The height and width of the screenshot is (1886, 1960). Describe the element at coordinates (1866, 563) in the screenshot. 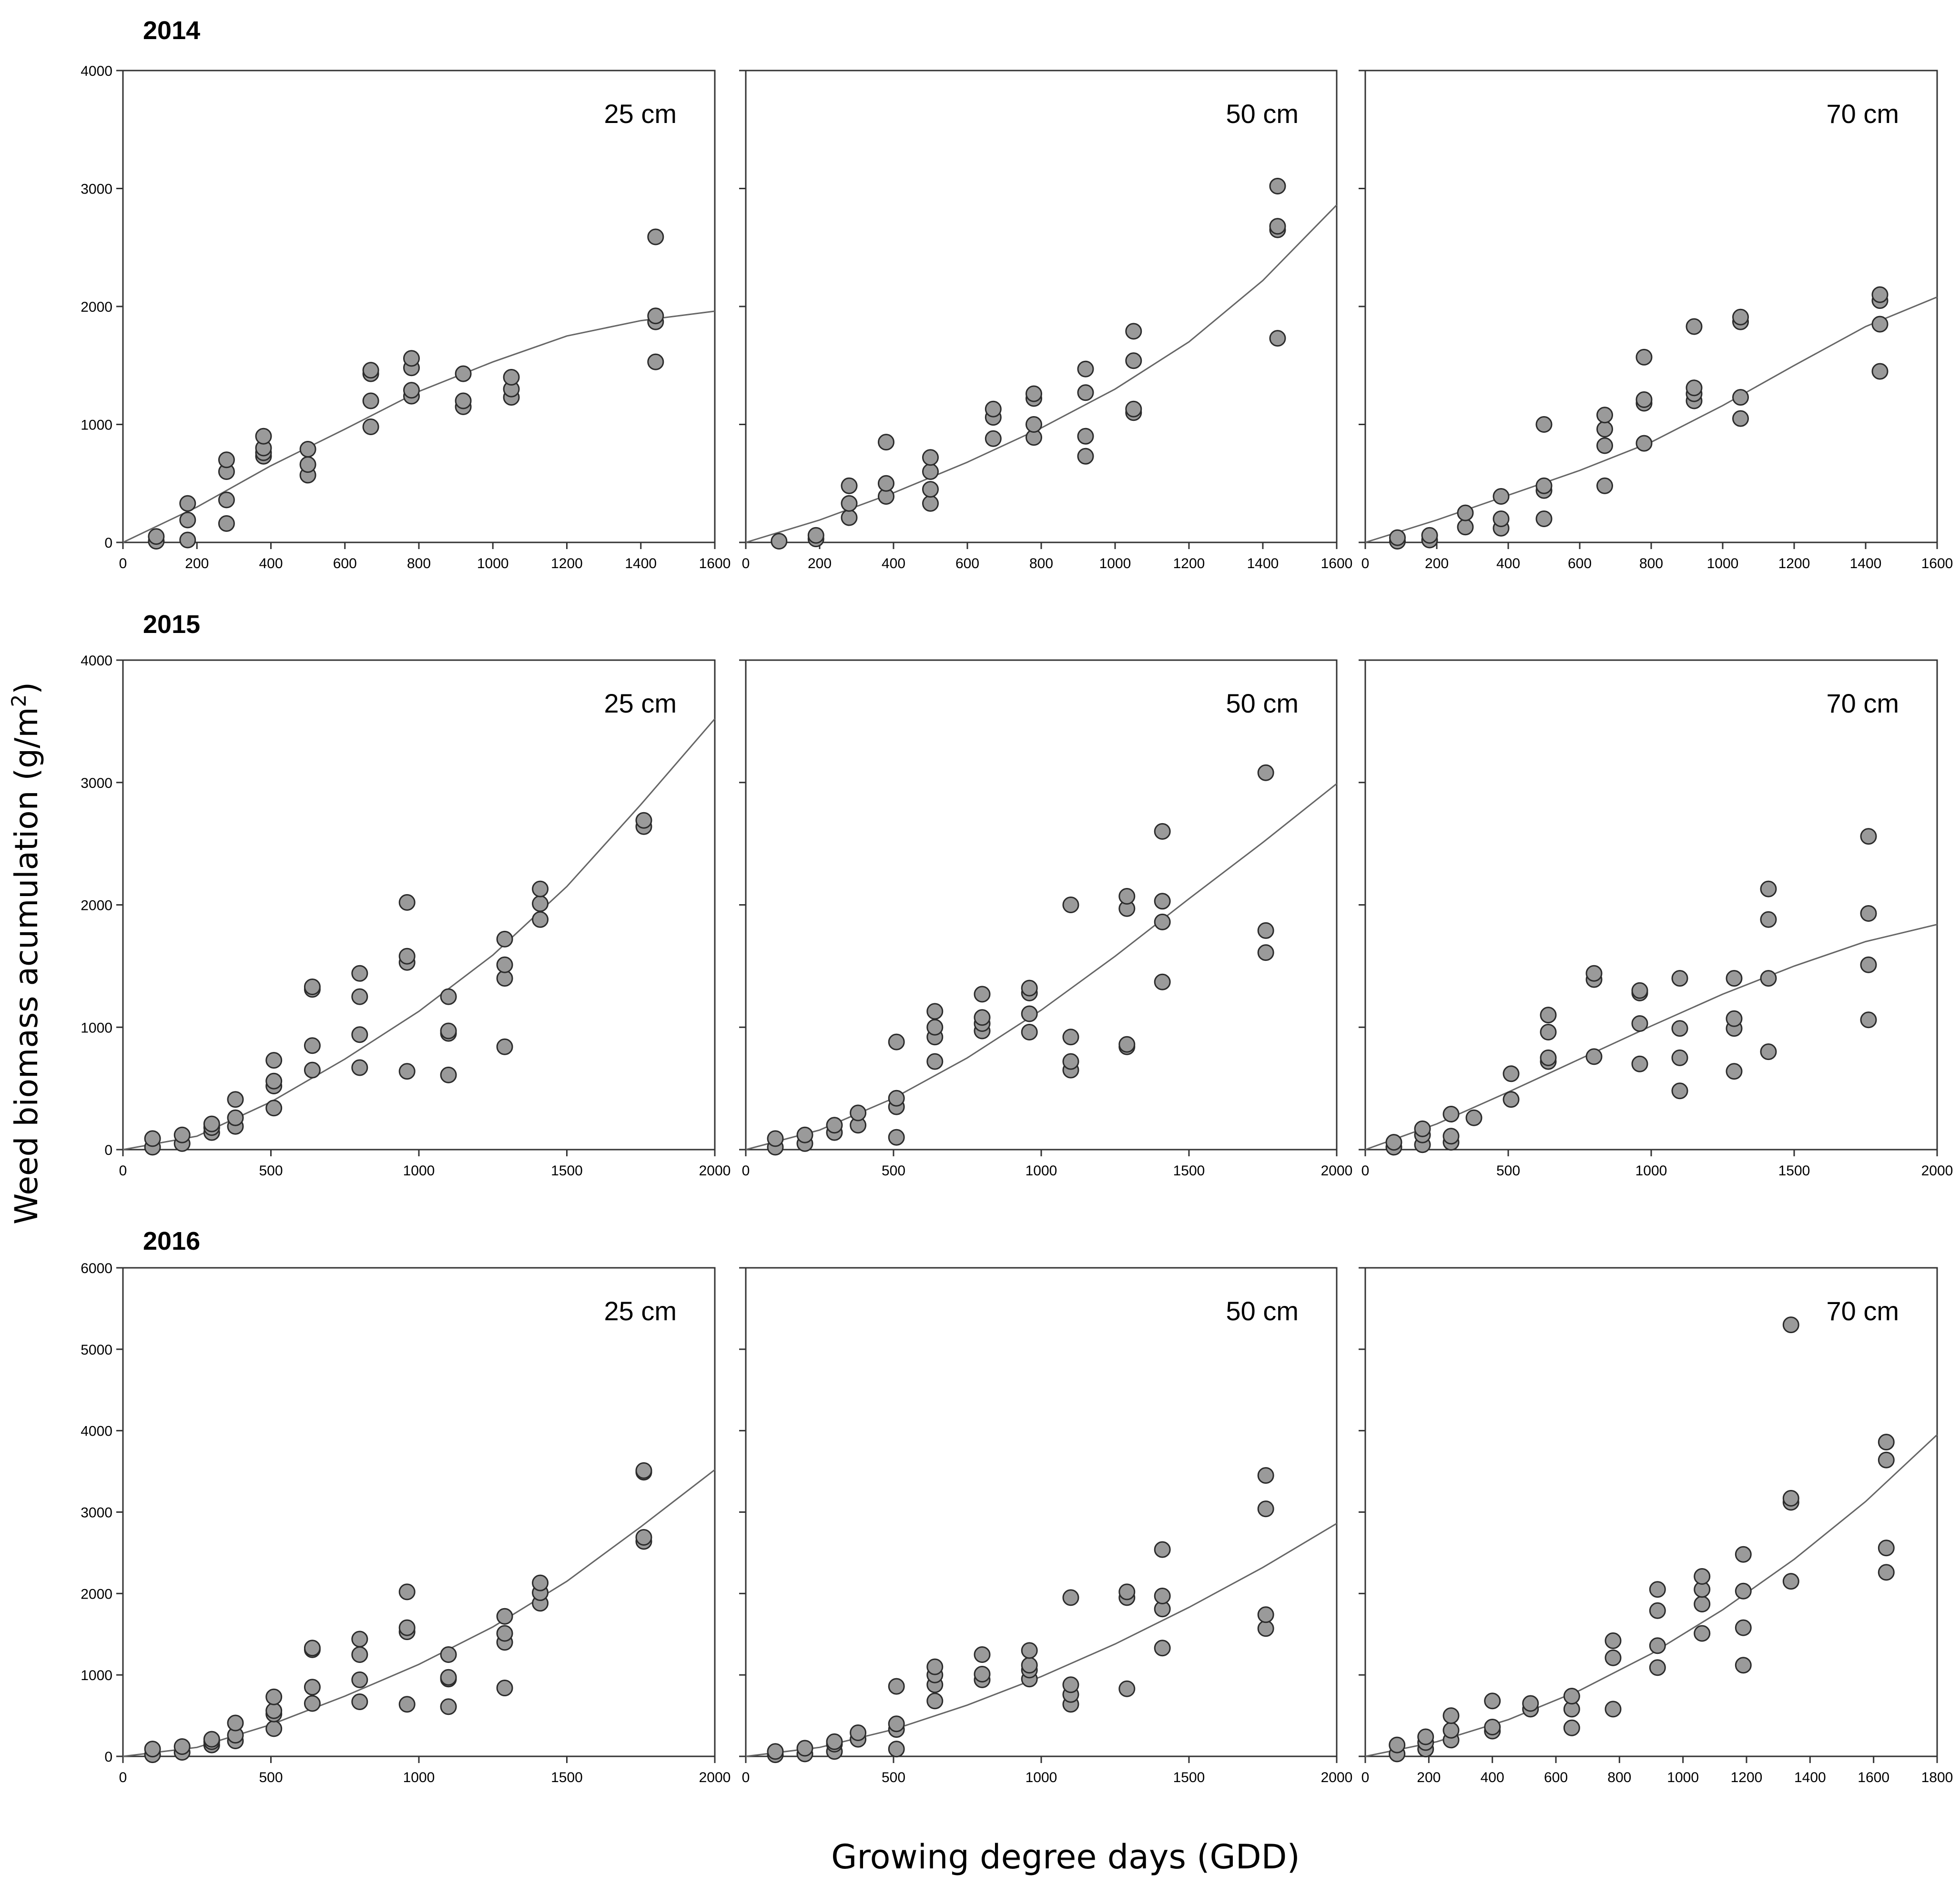

I see `panel-2014-70cm-xtick-label: 1400` at that location.